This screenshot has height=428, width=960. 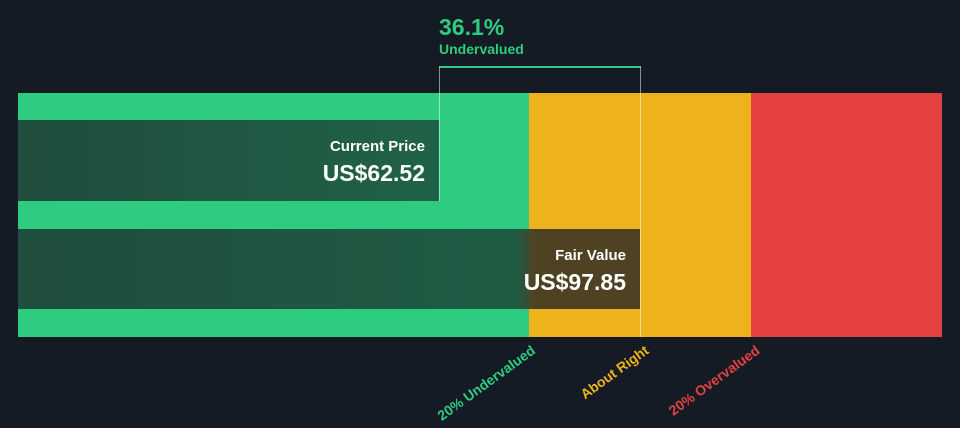 What do you see at coordinates (614, 372) in the screenshot?
I see `zone-label-about-right: About Right` at bounding box center [614, 372].